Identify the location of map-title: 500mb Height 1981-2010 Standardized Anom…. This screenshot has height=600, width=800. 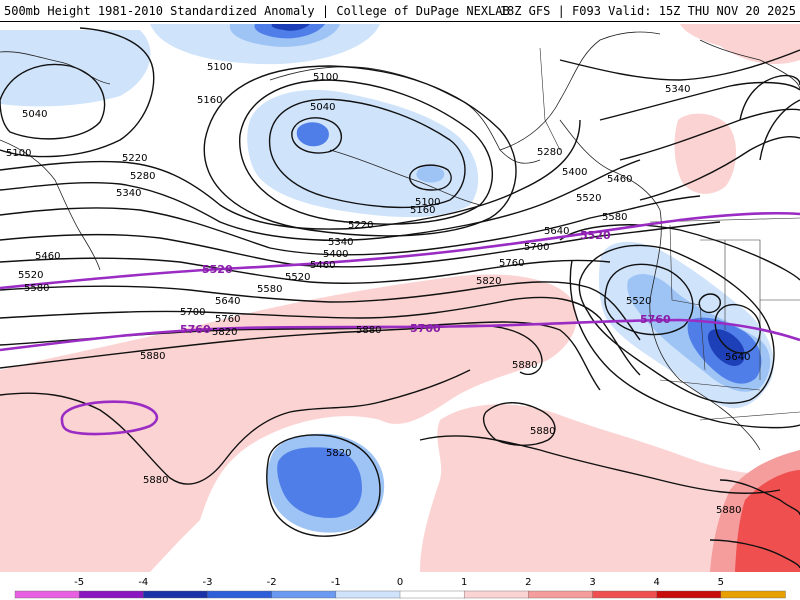
(257, 11).